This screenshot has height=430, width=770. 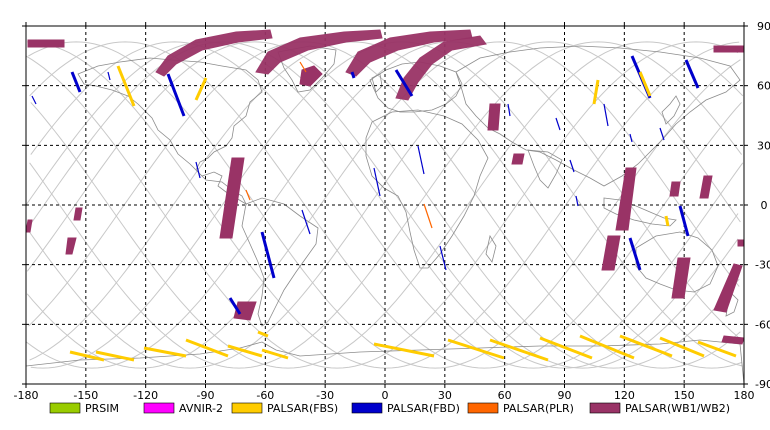 I want to click on x-tick-label: -90, so click(x=206, y=395).